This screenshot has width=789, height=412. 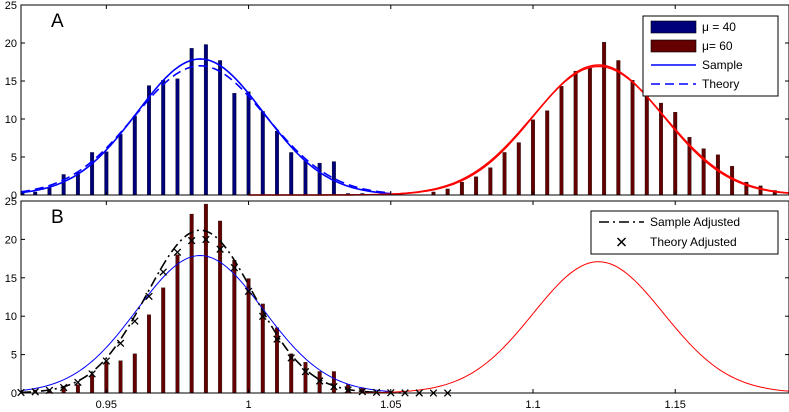 I want to click on legend-label: μ = 40, so click(x=719, y=27).